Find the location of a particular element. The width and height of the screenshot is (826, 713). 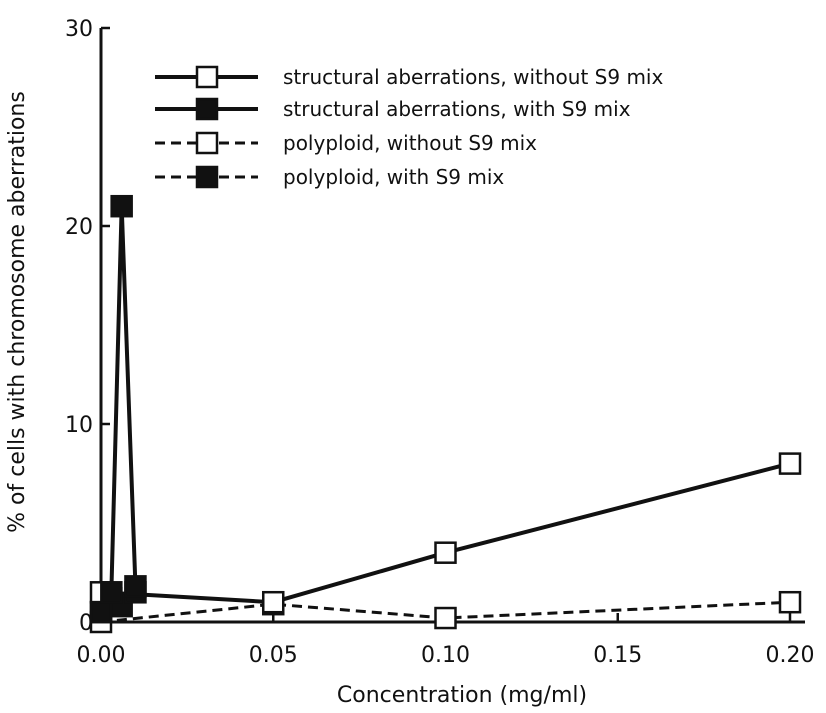

x-tick-label: 0.15 is located at coordinates (617, 655).